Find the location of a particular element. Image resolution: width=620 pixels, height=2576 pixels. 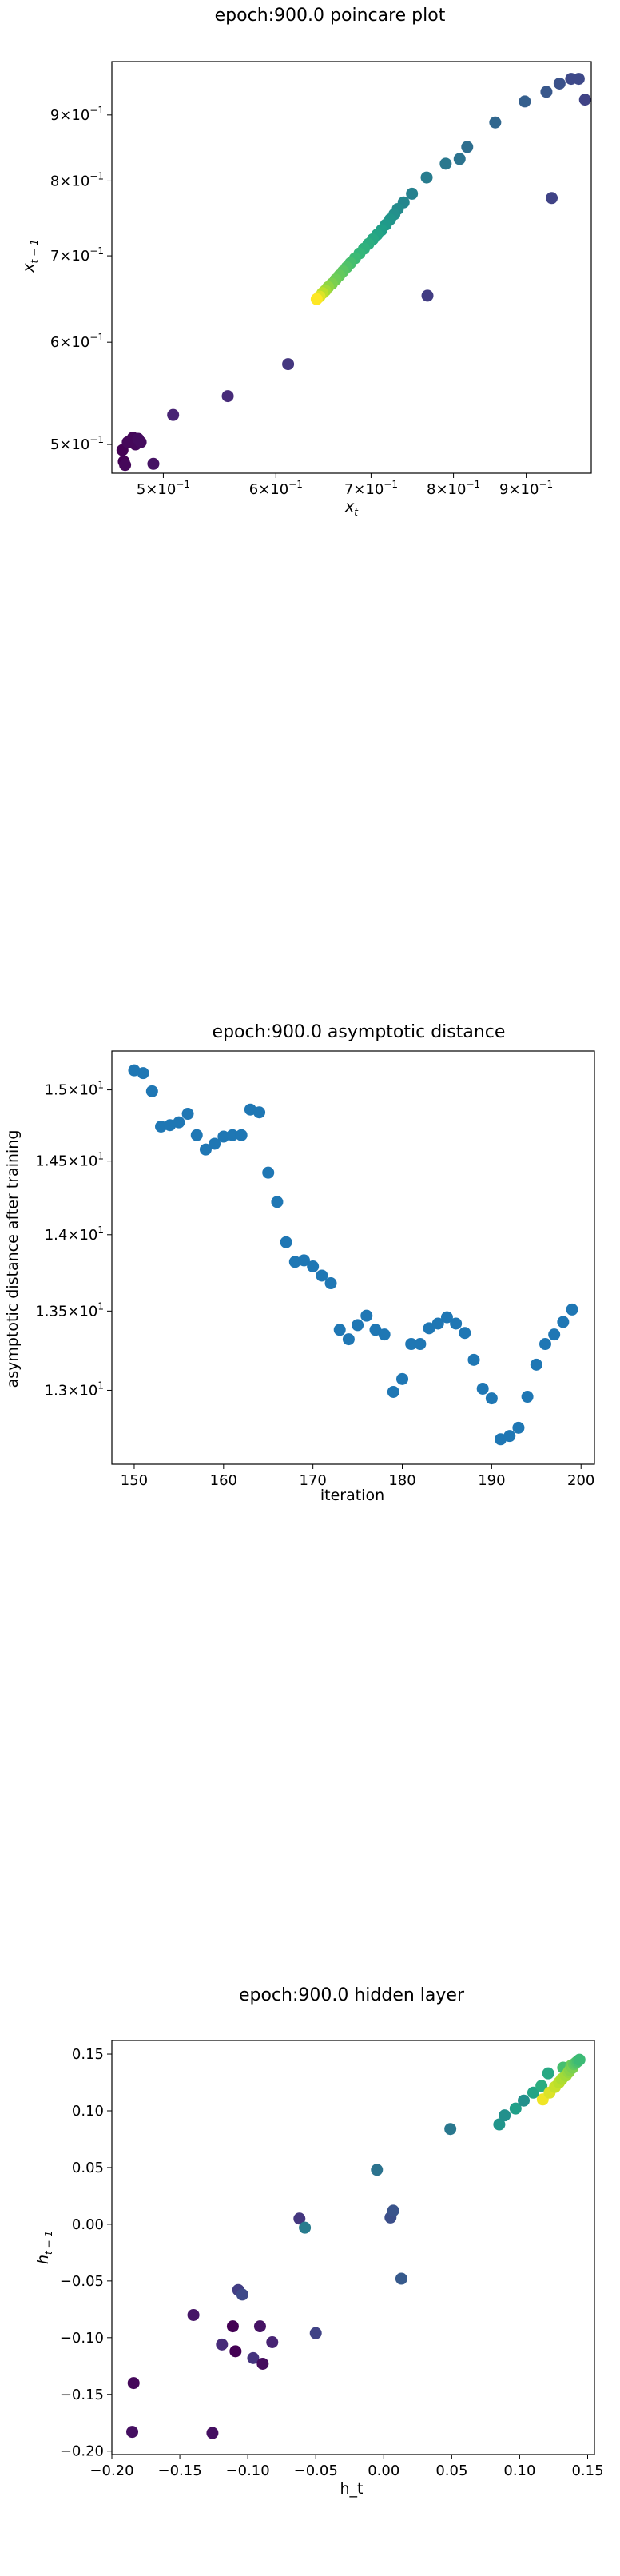

x-tick-label-base: 0.00 is located at coordinates (383, 2471).